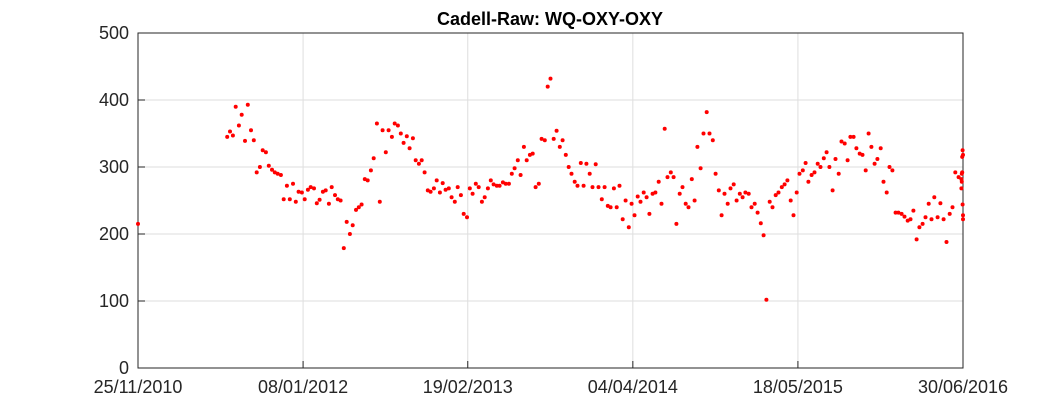 Image resolution: width=1063 pixels, height=413 pixels. What do you see at coordinates (124, 368) in the screenshot?
I see `y-tick-label: 0` at bounding box center [124, 368].